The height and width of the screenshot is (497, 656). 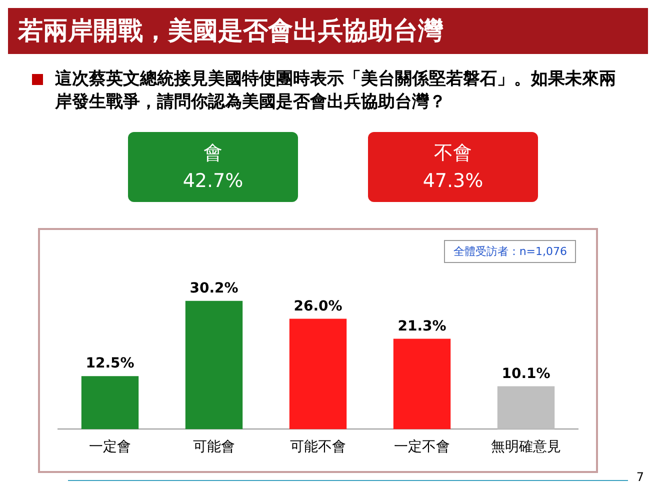 What do you see at coordinates (214, 288) in the screenshot?
I see `data-label: 30.2%` at bounding box center [214, 288].